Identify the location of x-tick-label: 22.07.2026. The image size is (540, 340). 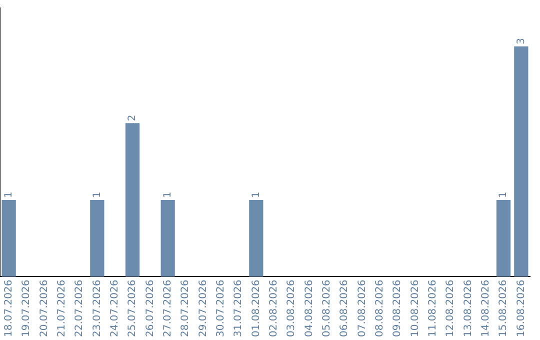
(80, 309).